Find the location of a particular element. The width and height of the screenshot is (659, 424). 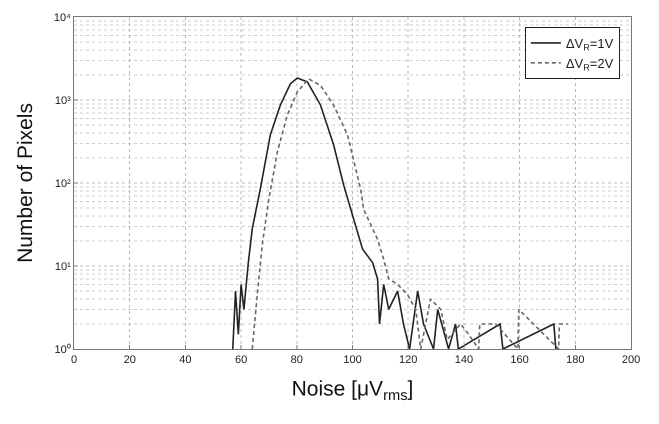

x-tick-label: 200 is located at coordinates (631, 360).